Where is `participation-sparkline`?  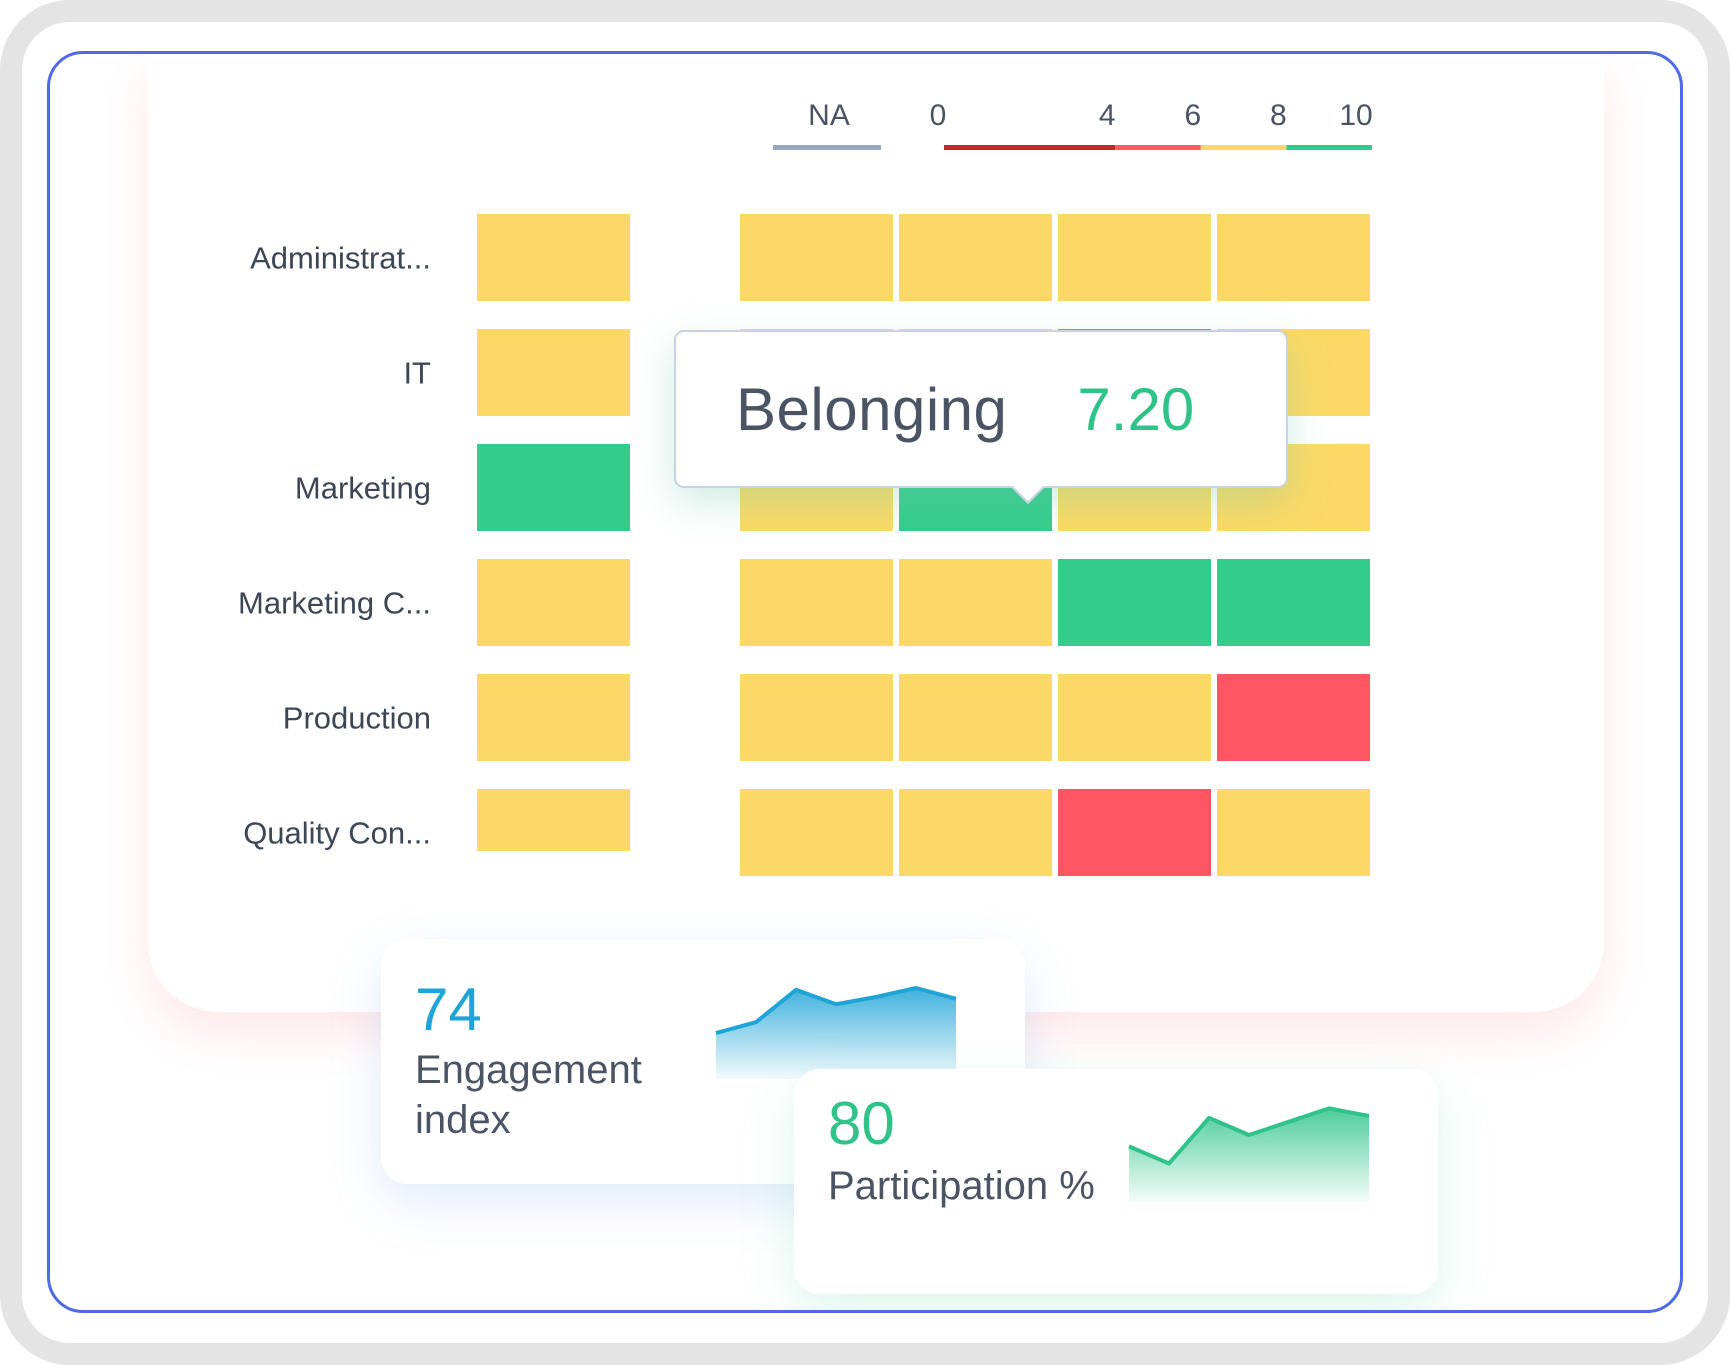 participation-sparkline is located at coordinates (1249, 1154).